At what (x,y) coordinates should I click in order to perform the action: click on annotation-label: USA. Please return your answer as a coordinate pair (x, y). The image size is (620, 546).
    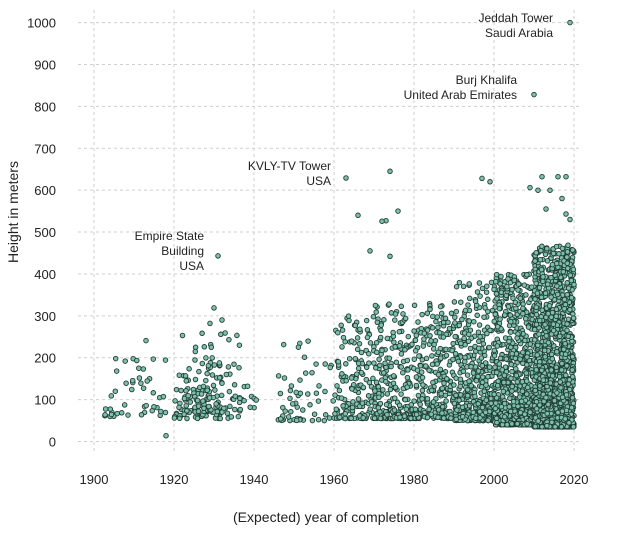
    Looking at the image, I should click on (191, 266).